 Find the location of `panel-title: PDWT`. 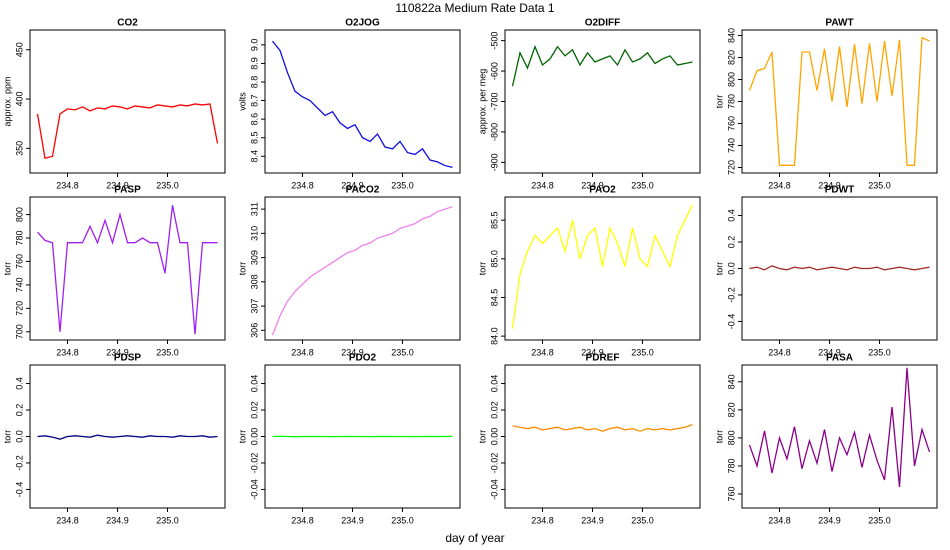

panel-title: PDWT is located at coordinates (839, 190).